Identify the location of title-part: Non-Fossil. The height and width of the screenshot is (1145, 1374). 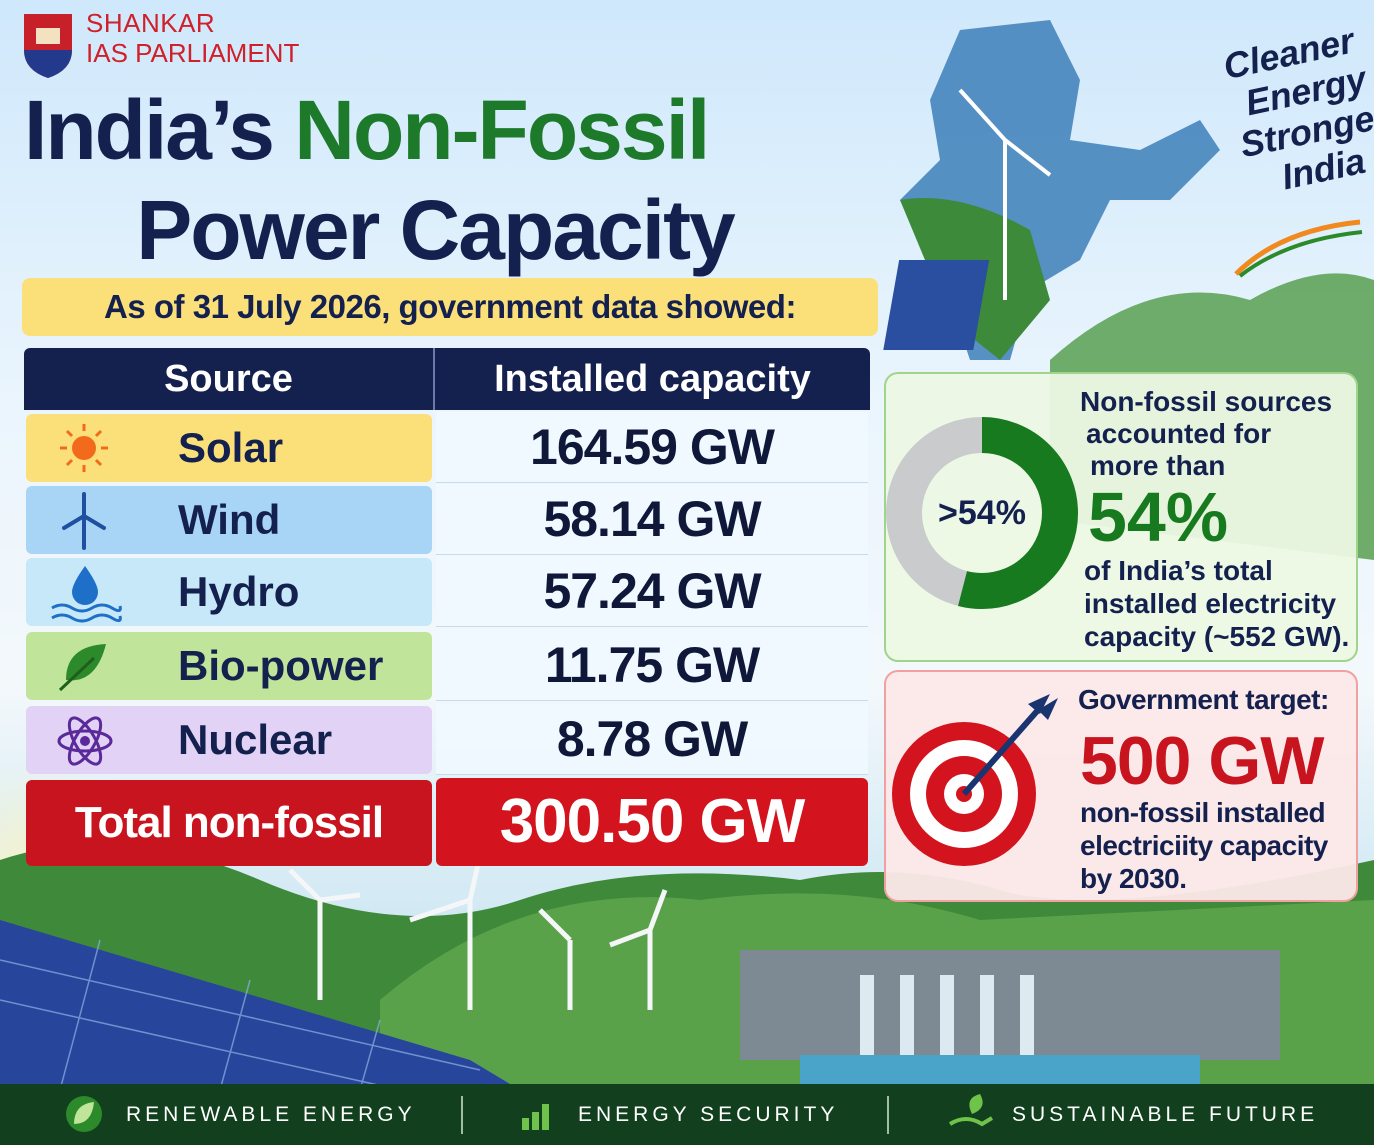
(502, 130).